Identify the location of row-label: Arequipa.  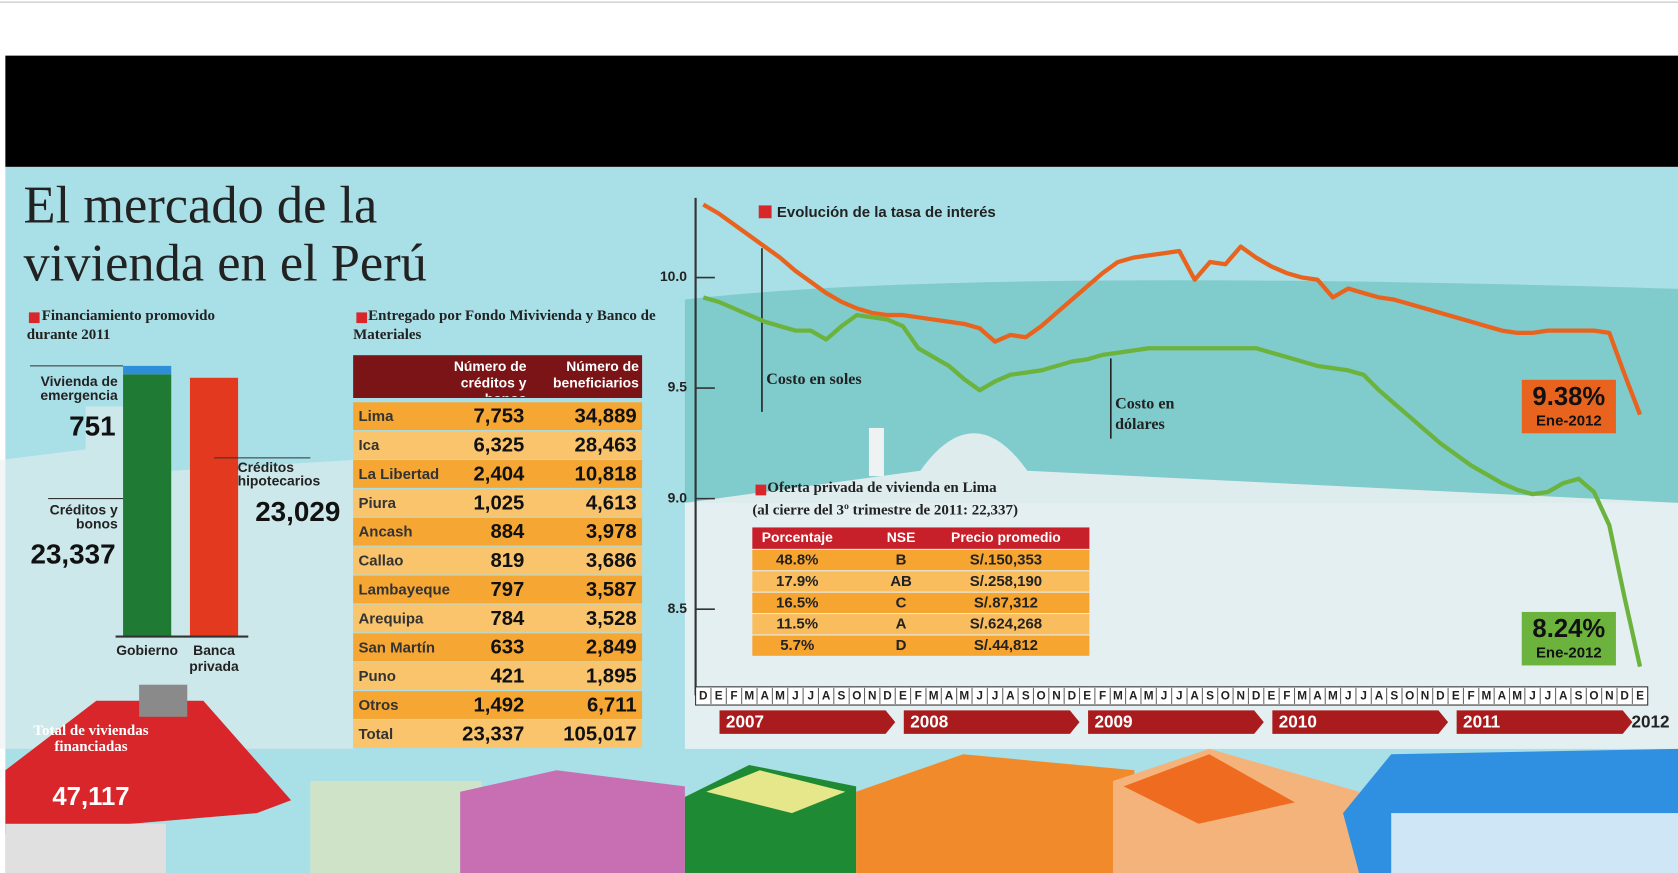
(392, 618).